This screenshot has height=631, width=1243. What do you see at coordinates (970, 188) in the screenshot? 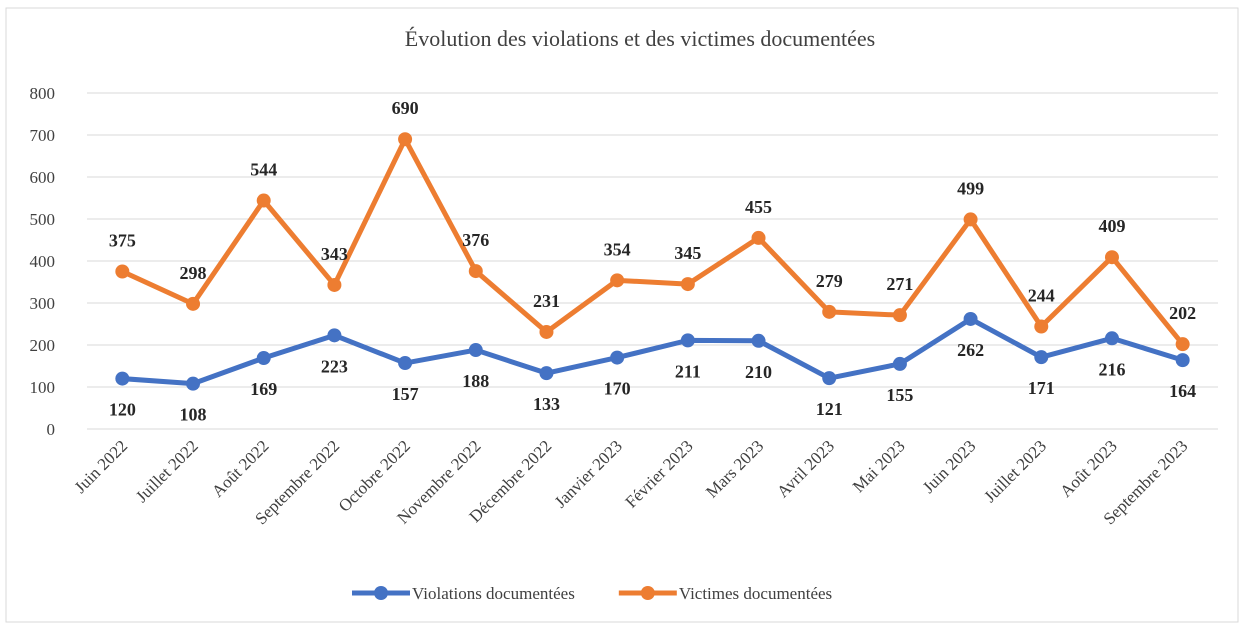
I see `data-label: 499` at bounding box center [970, 188].